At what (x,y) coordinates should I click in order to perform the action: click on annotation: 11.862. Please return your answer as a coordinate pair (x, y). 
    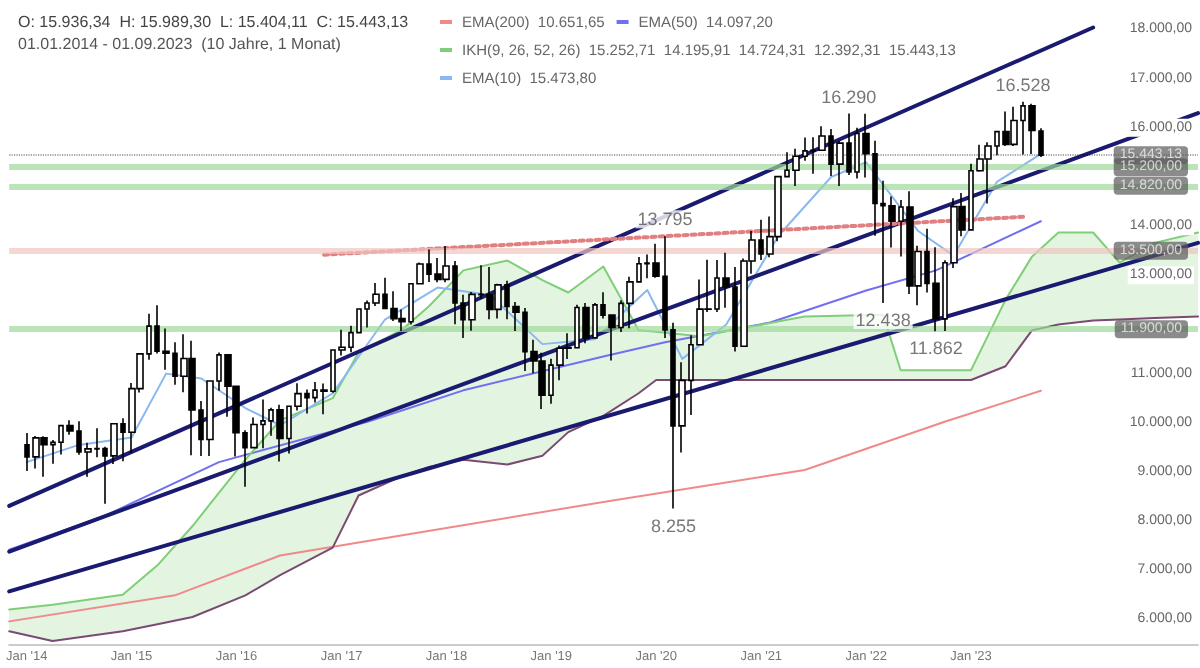
    Looking at the image, I should click on (936, 348).